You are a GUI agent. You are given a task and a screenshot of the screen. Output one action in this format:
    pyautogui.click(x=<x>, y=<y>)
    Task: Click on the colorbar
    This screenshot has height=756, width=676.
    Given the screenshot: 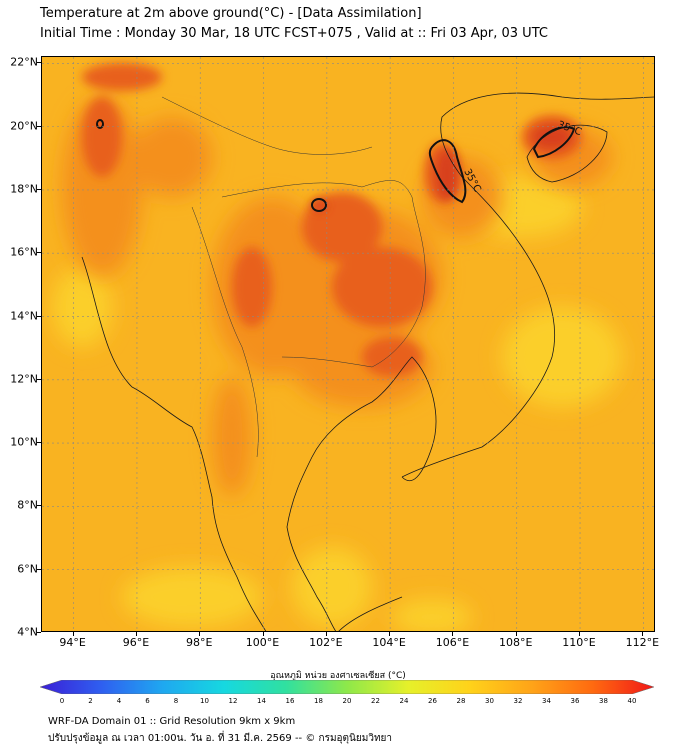 What is the action you would take?
    pyautogui.click(x=347, y=687)
    